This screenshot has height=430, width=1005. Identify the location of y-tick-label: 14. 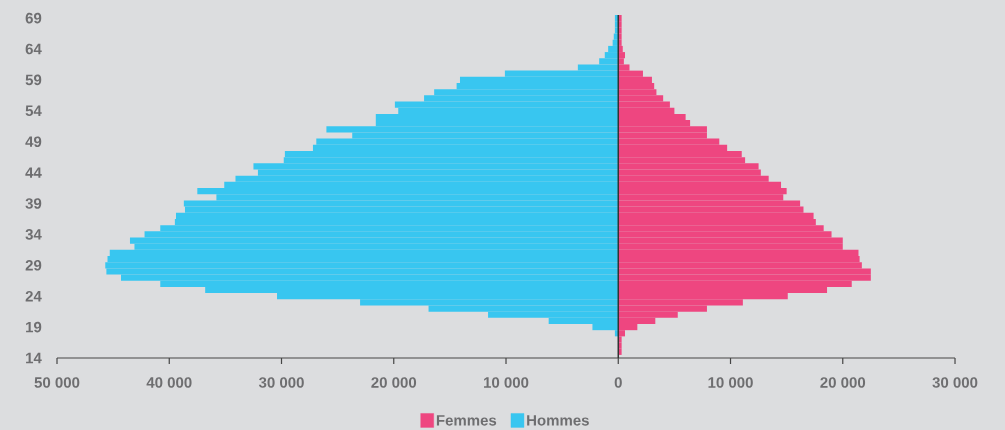
(34, 358).